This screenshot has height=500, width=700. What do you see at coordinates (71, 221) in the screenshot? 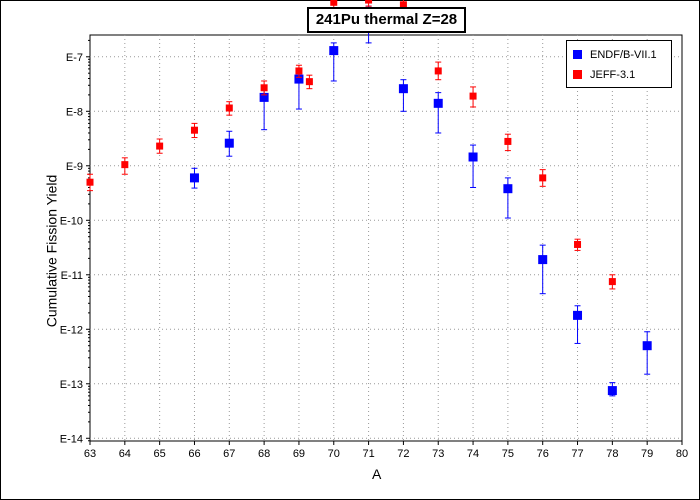
I see `y-tick-label: E-10` at bounding box center [71, 221].